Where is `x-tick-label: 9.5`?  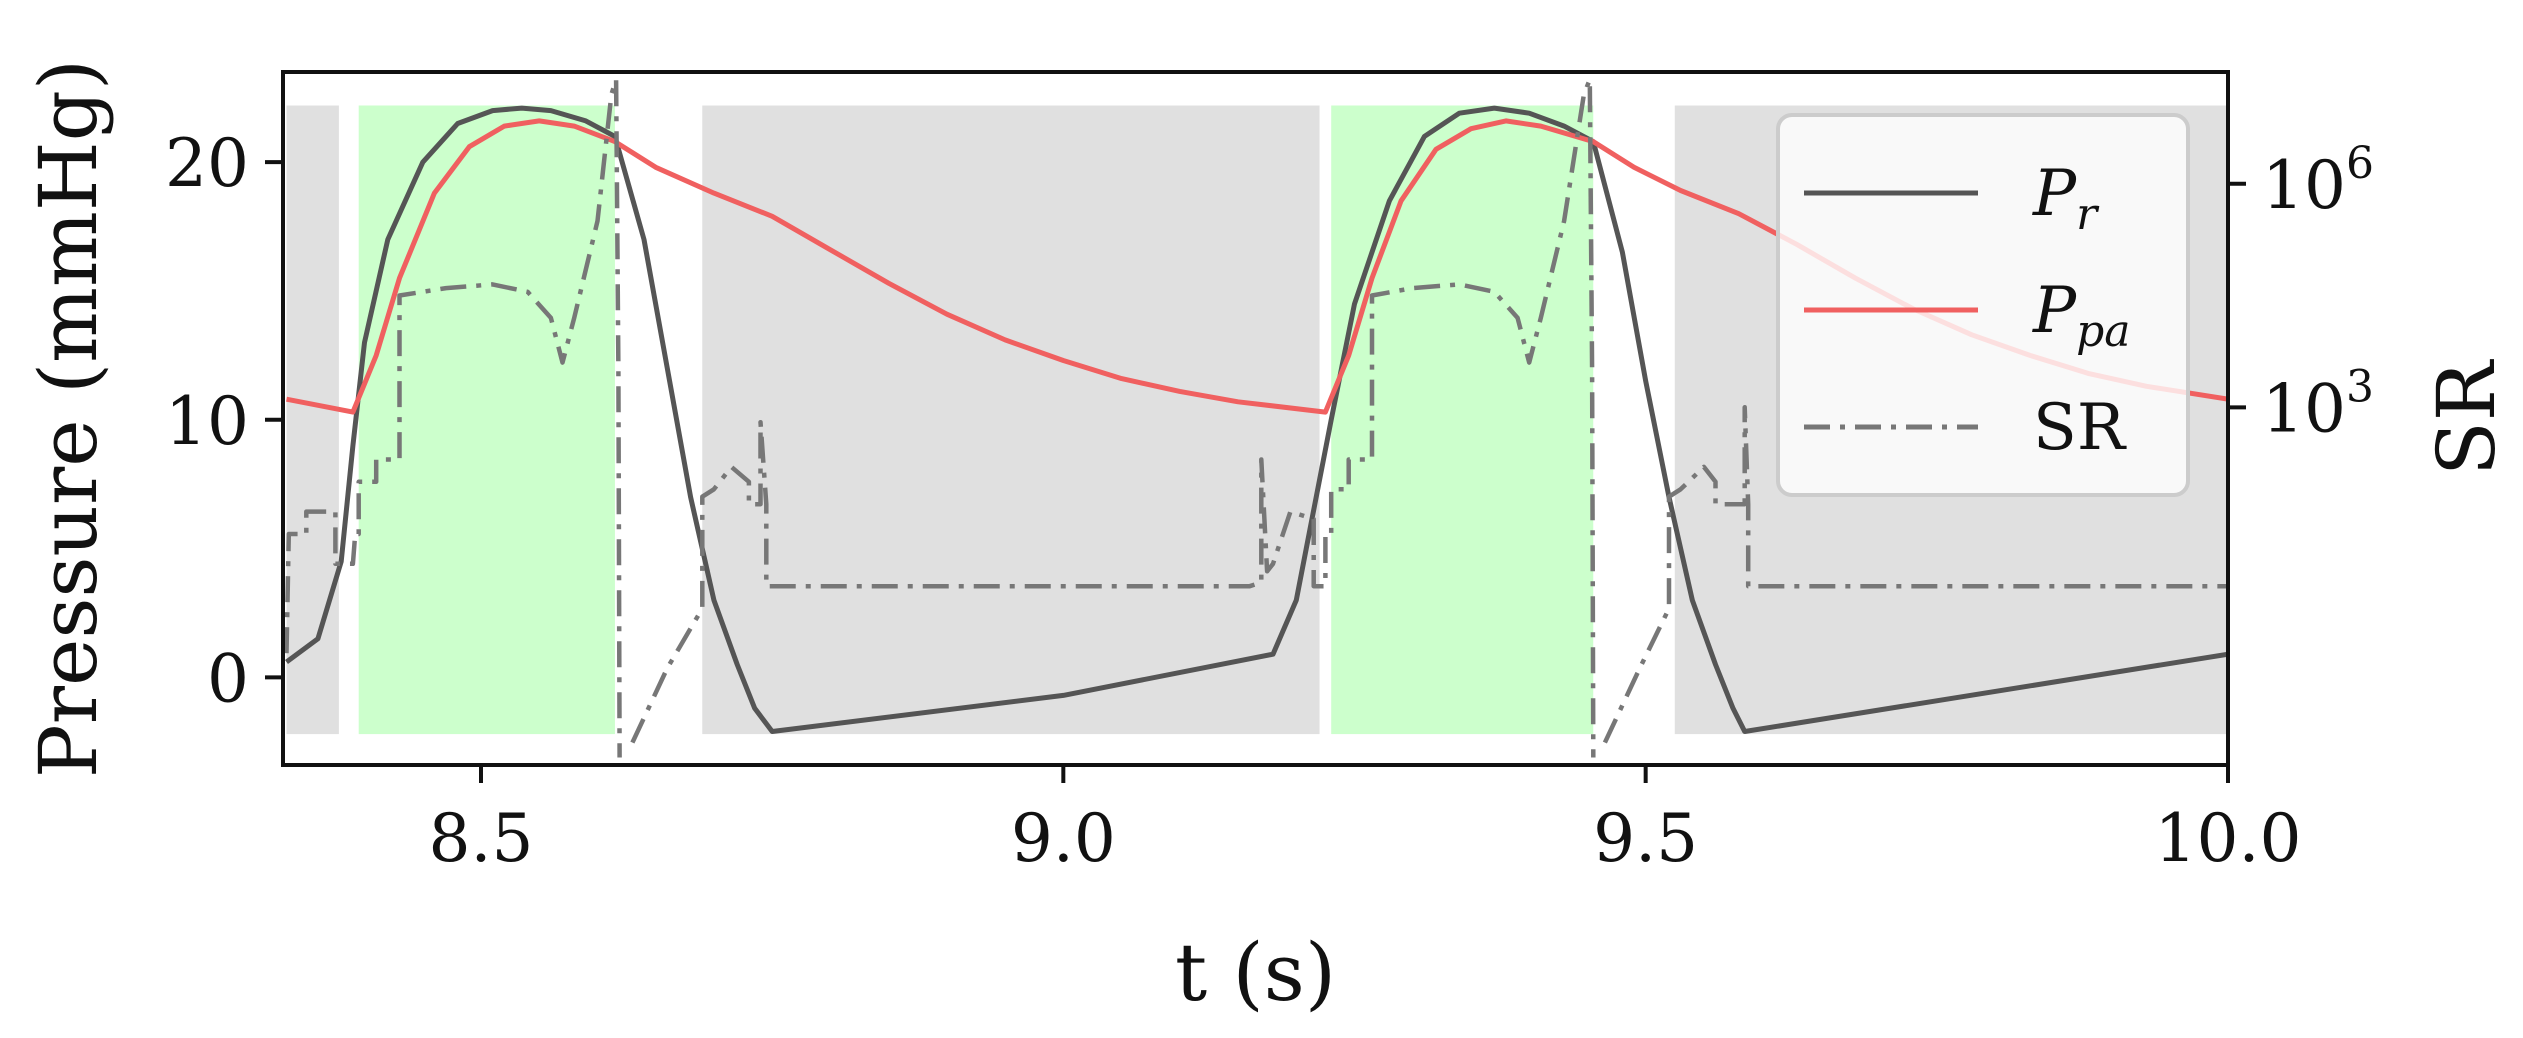 x-tick-label: 9.5 is located at coordinates (1645, 838).